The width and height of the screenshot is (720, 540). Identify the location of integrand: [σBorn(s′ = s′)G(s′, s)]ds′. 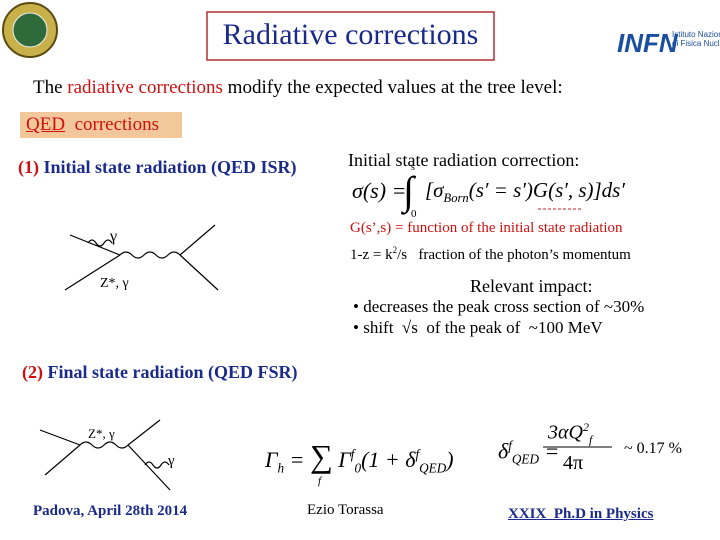
(525, 192).